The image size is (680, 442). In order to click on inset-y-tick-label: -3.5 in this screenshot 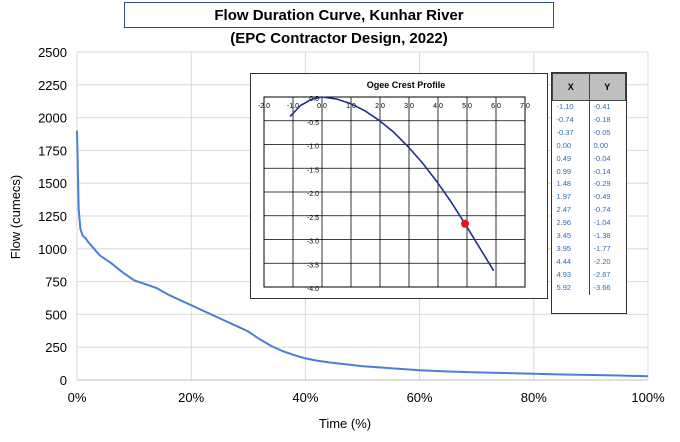, I will do `click(313, 265)`.